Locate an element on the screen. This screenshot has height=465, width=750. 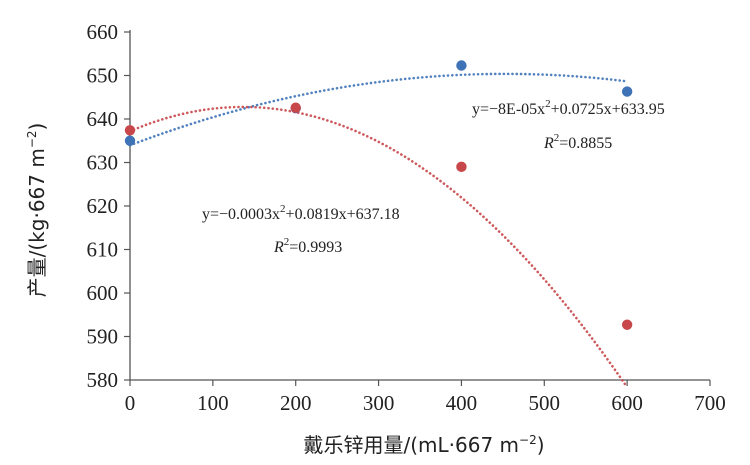
y-tick-label: 590 is located at coordinates (103, 337).